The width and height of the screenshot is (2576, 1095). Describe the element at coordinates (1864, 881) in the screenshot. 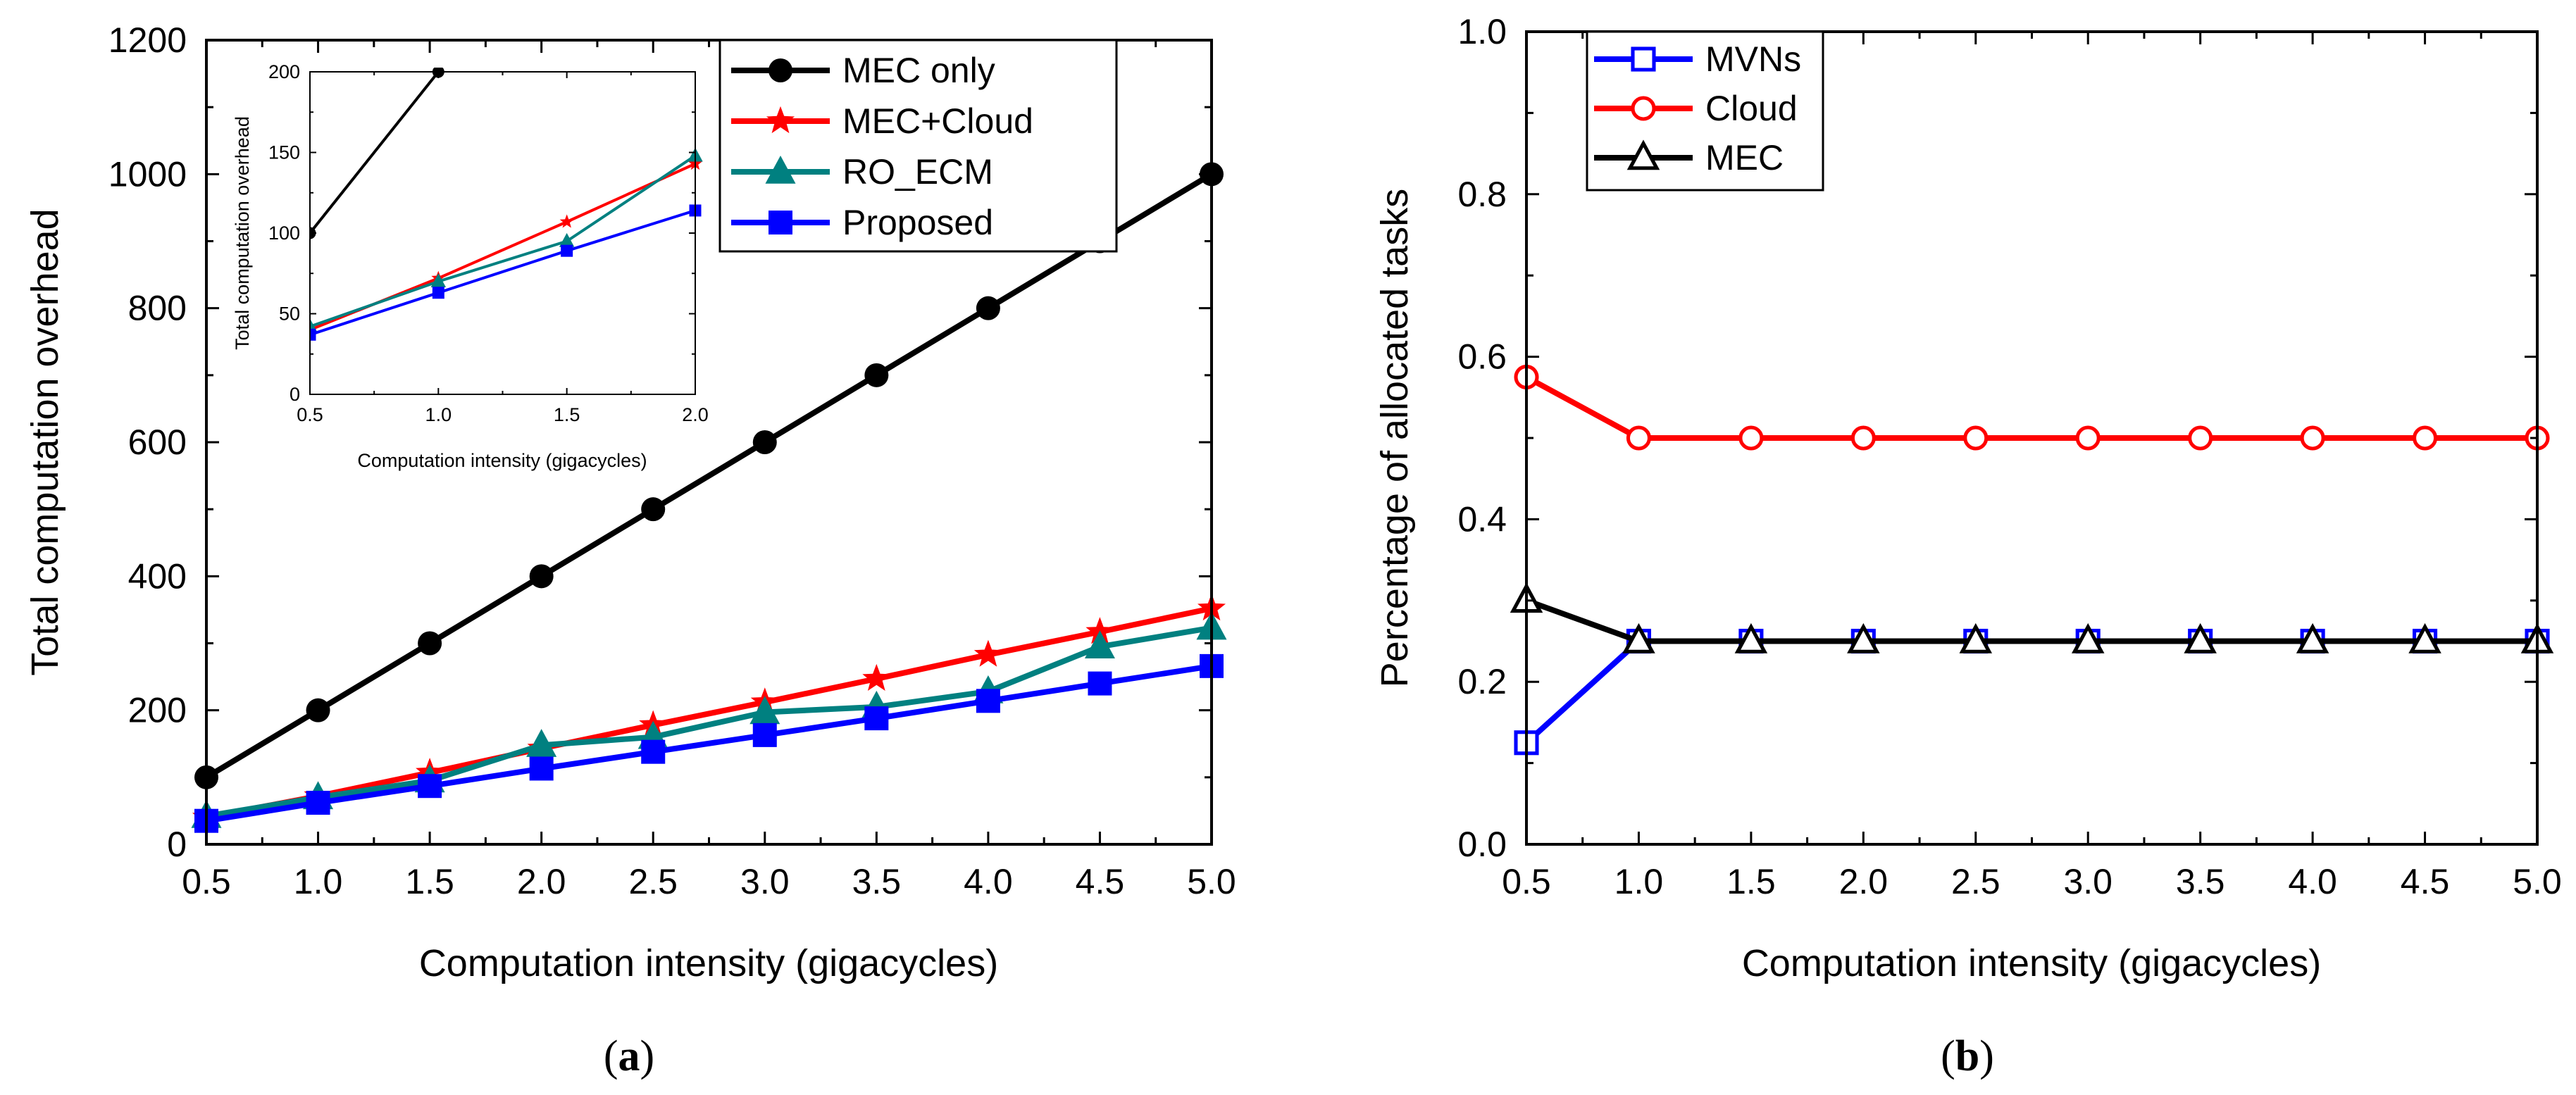

I see `panel-b-x-tick-label: 2.0` at that location.